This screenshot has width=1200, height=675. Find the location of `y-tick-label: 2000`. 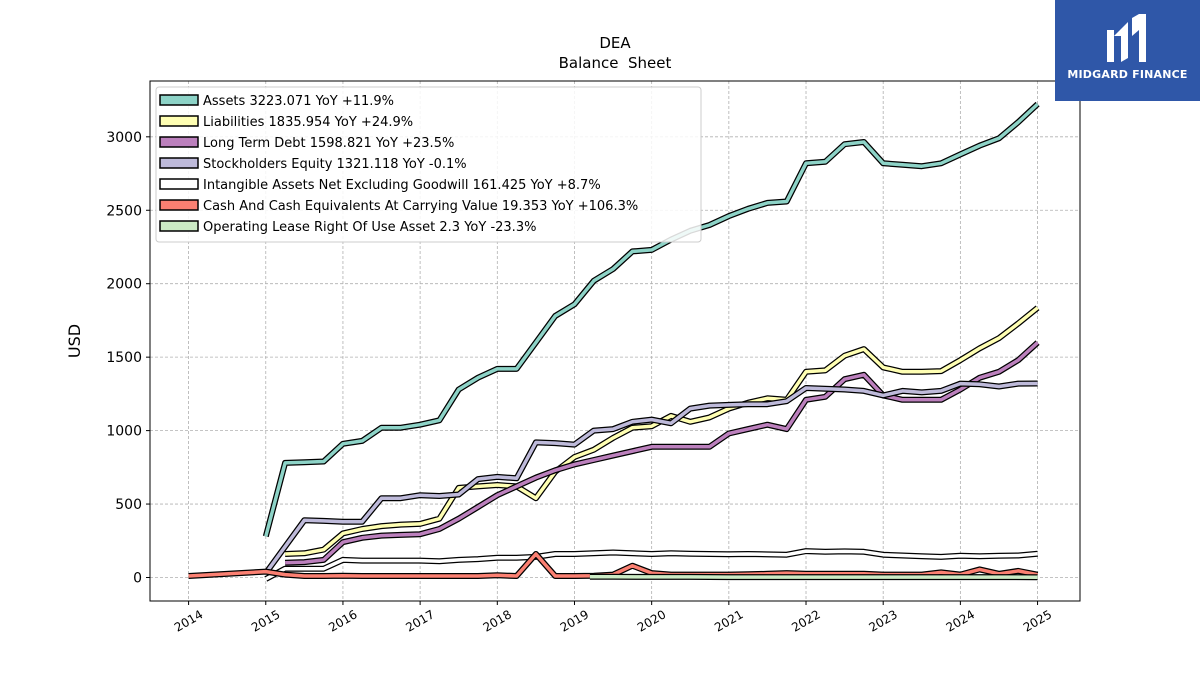

y-tick-label: 2000 is located at coordinates (124, 285).